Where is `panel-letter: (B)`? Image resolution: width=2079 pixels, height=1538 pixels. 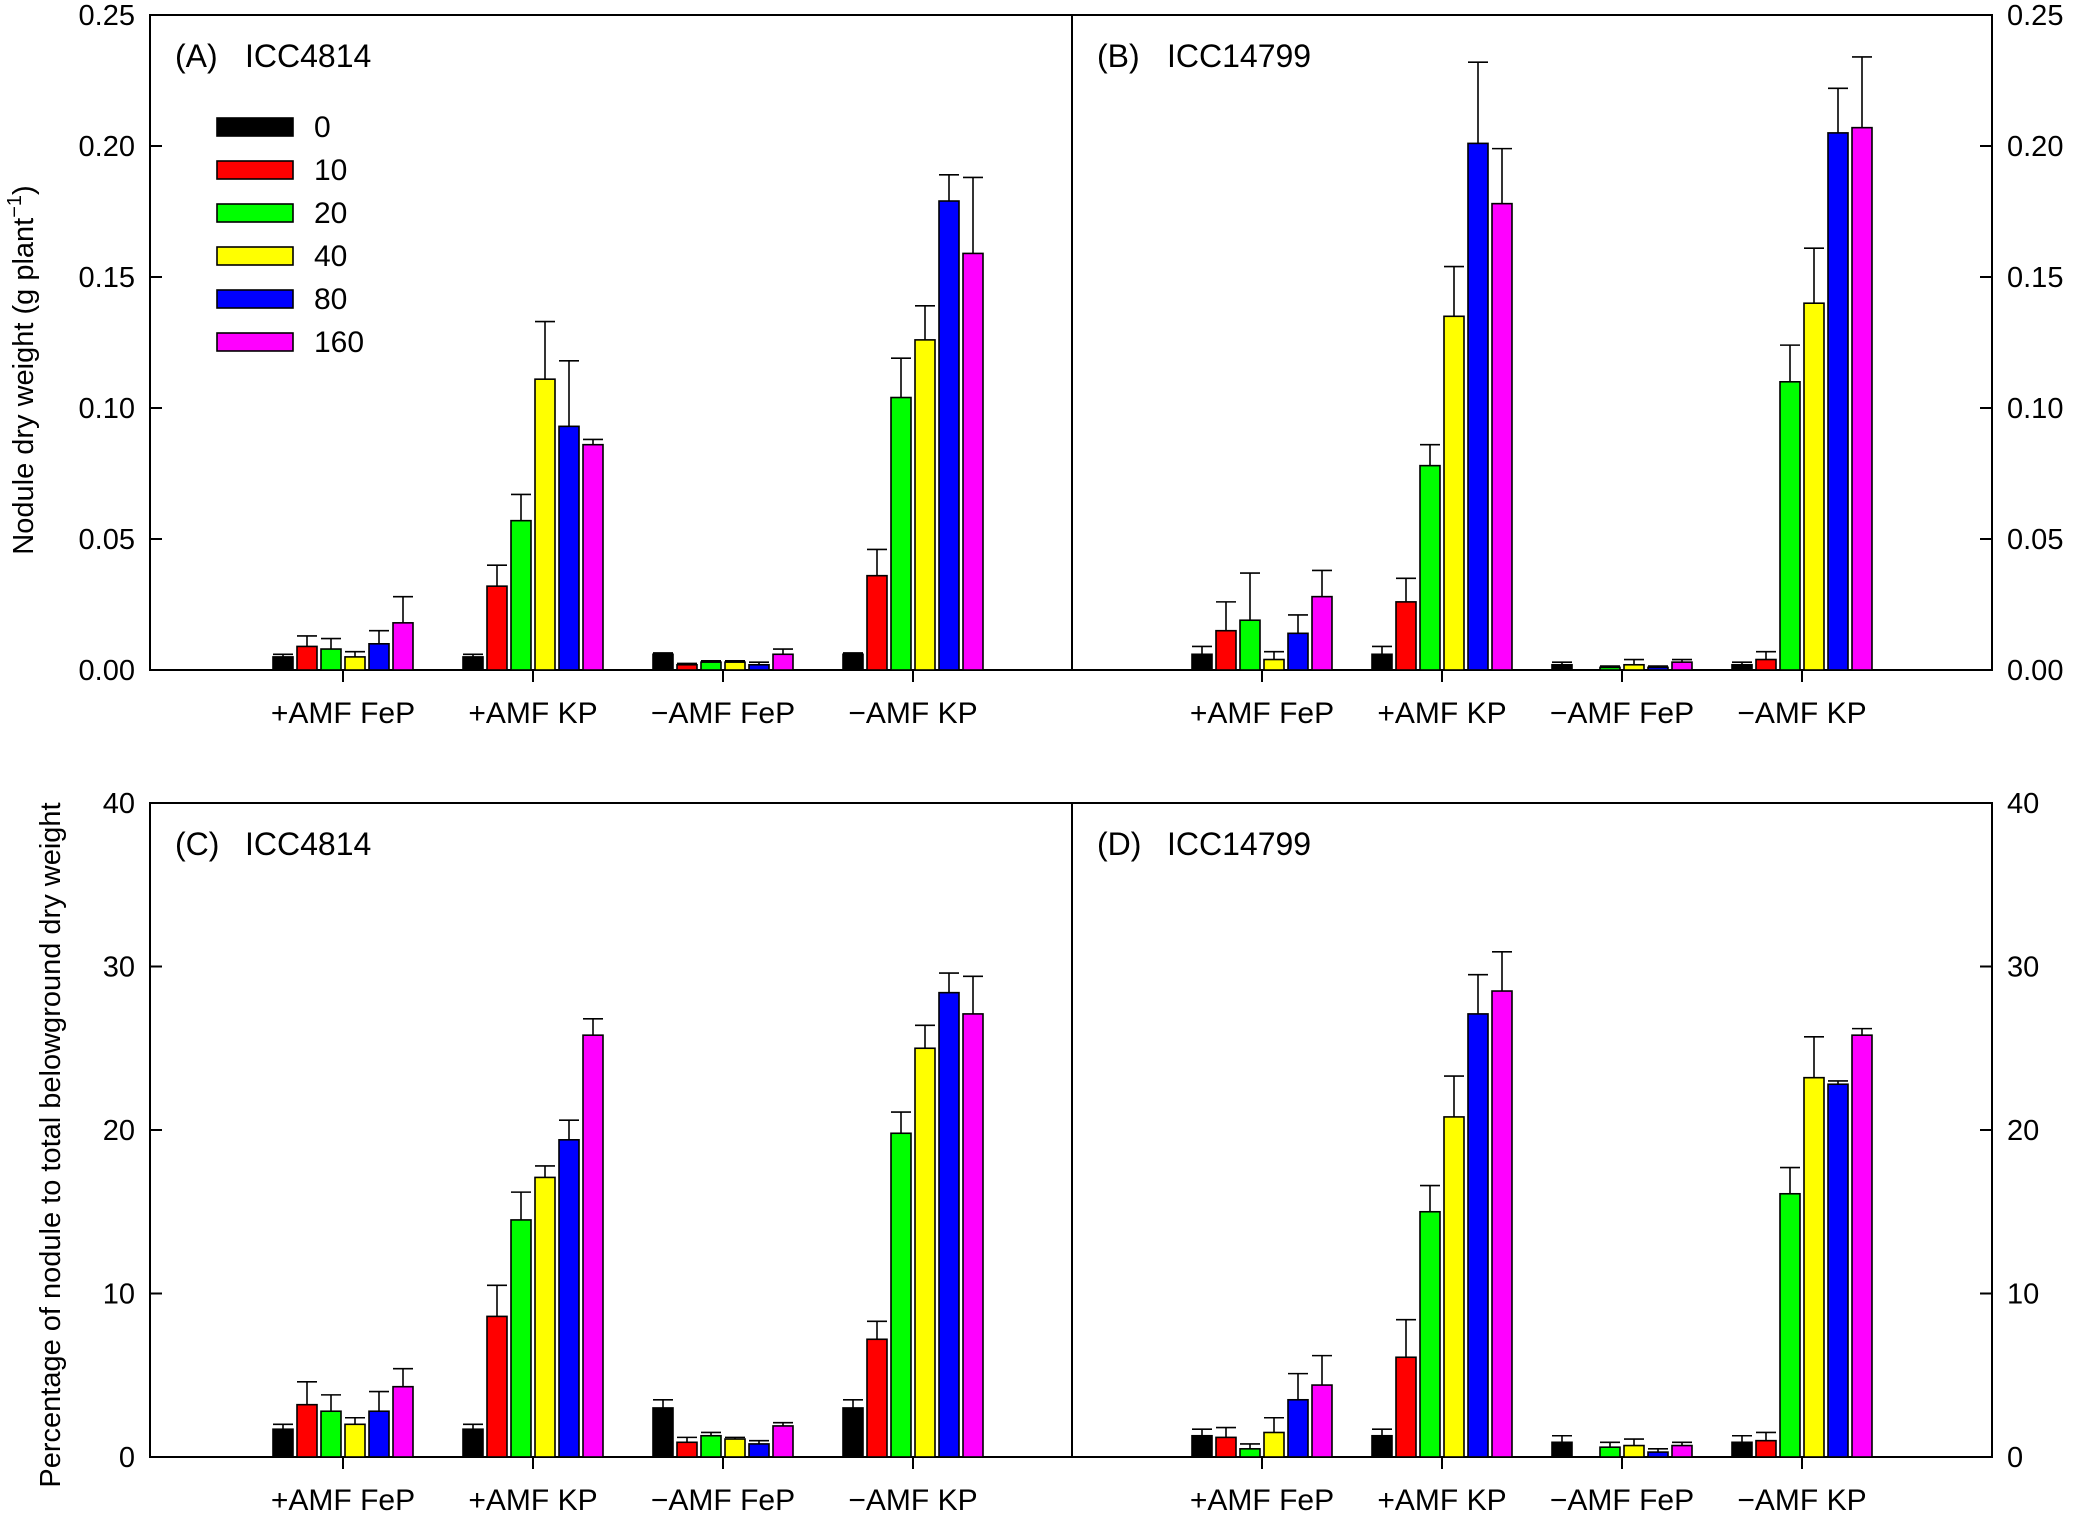
panel-letter: (B) is located at coordinates (1118, 56).